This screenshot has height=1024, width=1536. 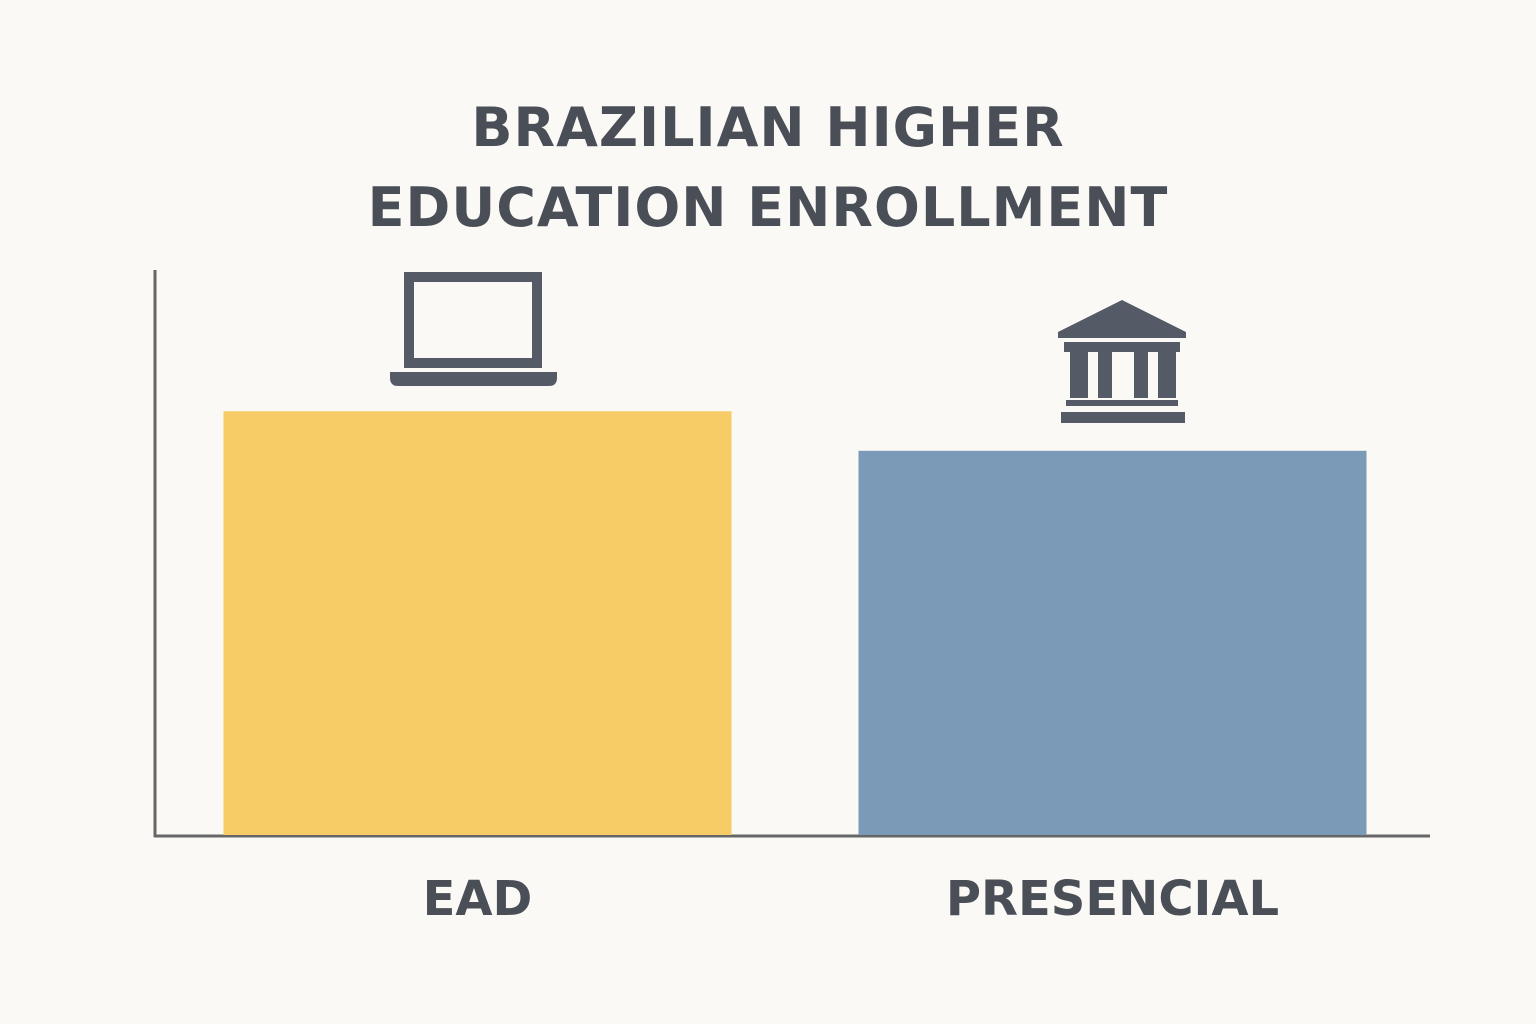 What do you see at coordinates (473, 329) in the screenshot?
I see `laptop-icon` at bounding box center [473, 329].